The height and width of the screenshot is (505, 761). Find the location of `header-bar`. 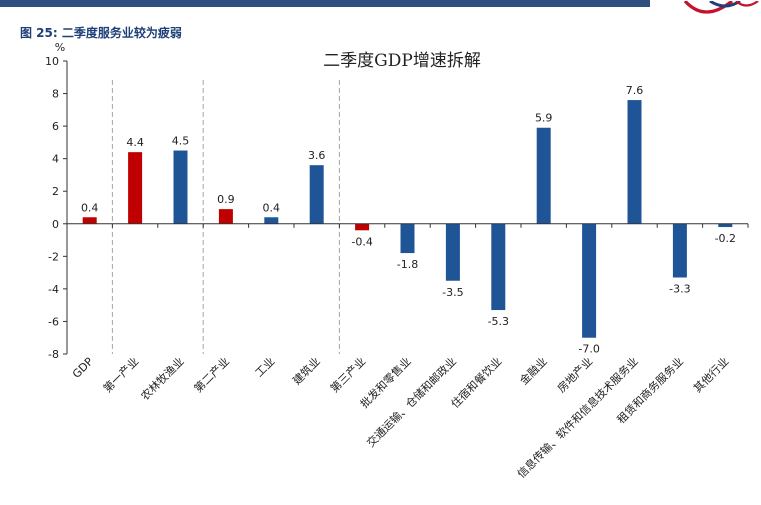

header-bar is located at coordinates (325, 3).